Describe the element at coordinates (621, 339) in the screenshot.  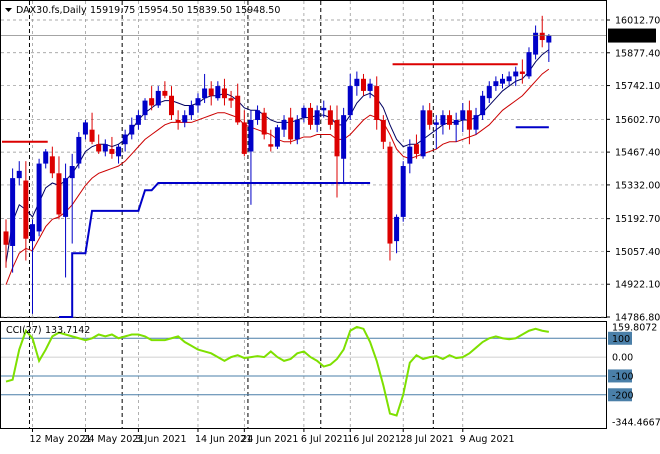
I see `cci-tick-label: 100` at that location.